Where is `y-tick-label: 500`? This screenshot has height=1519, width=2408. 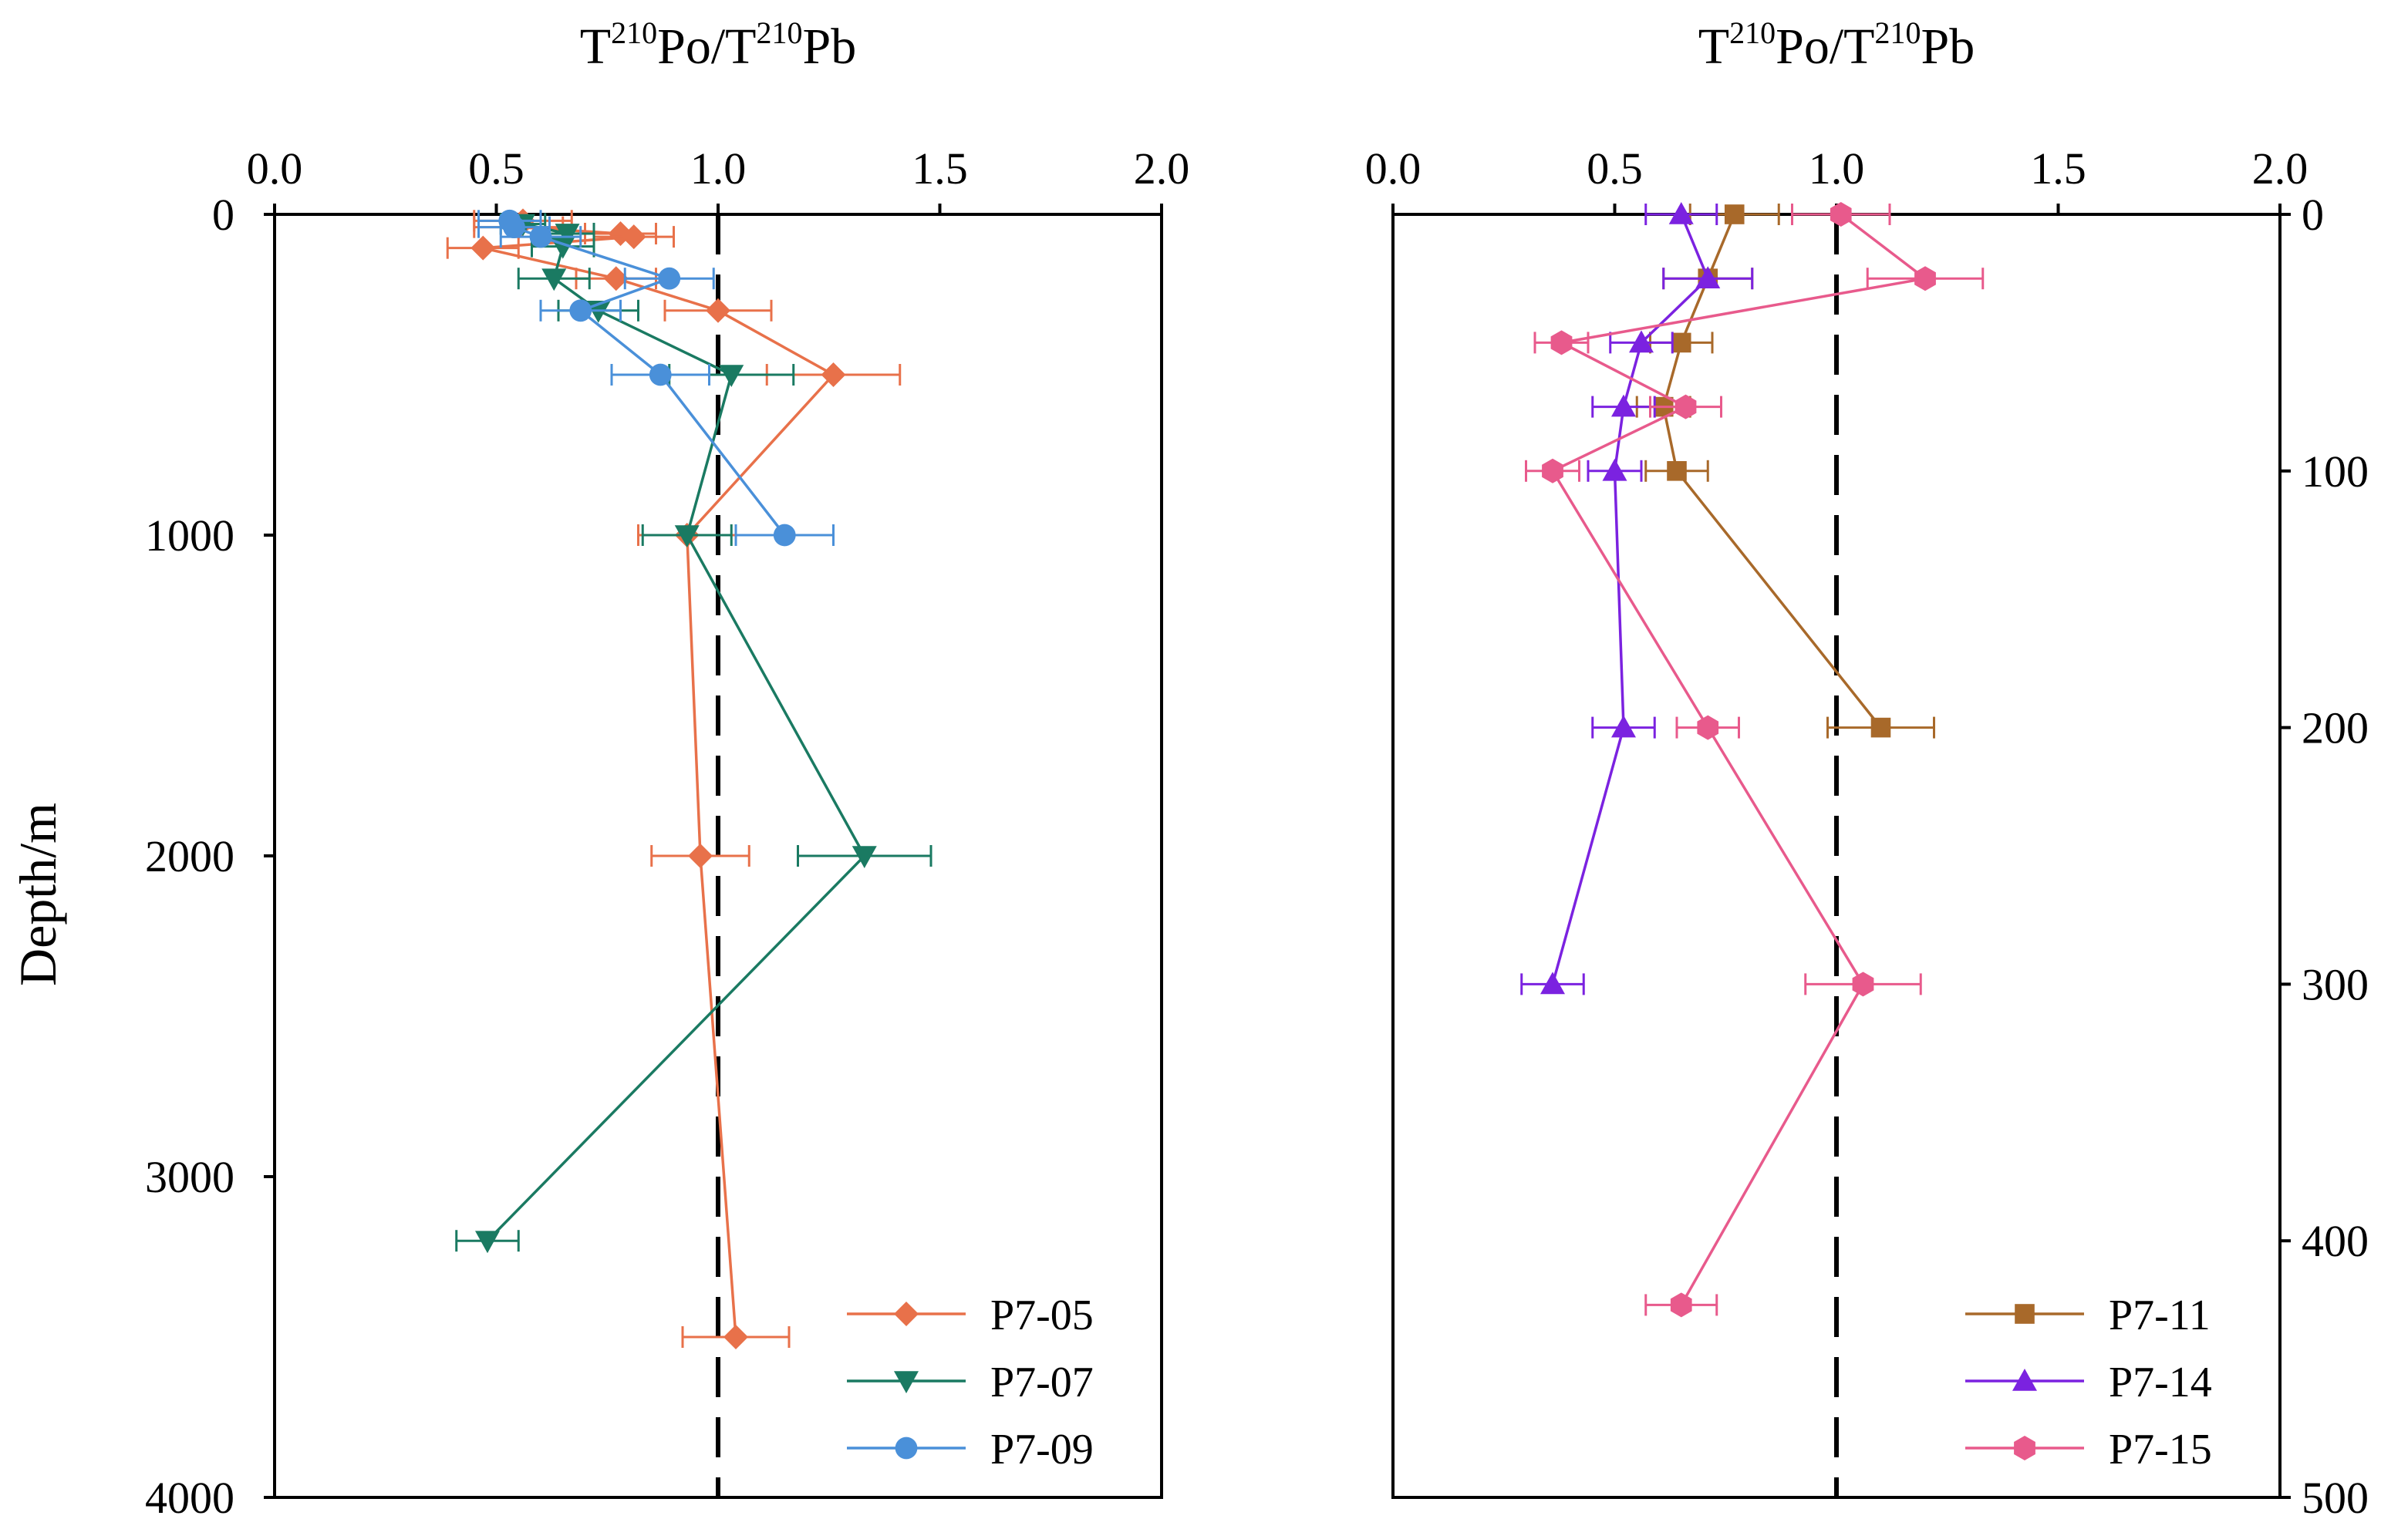
y-tick-label: 500 is located at coordinates (2335, 1496).